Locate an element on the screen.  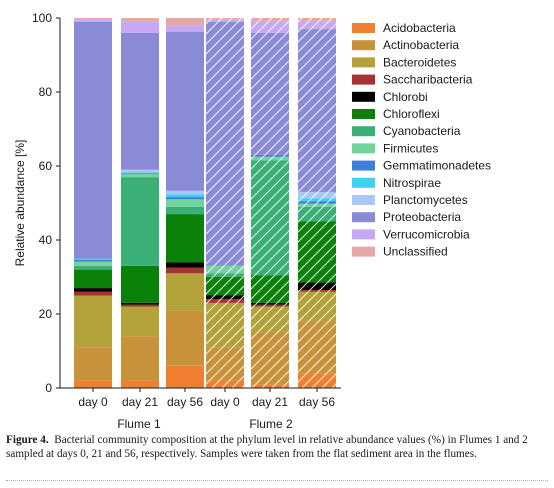
legend-entry: Gemmatimonadetes is located at coordinates (421, 166).